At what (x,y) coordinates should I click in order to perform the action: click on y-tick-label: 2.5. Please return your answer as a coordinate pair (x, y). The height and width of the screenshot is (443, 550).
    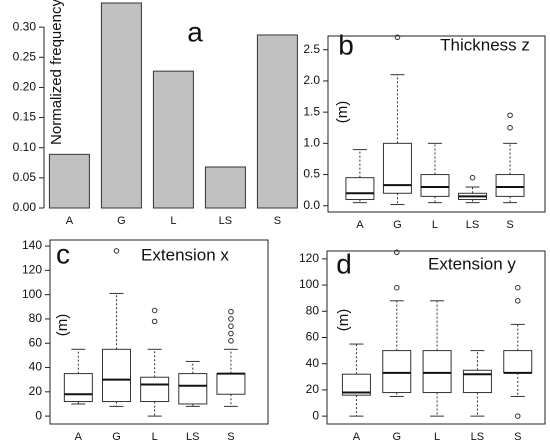
    Looking at the image, I should click on (311, 49).